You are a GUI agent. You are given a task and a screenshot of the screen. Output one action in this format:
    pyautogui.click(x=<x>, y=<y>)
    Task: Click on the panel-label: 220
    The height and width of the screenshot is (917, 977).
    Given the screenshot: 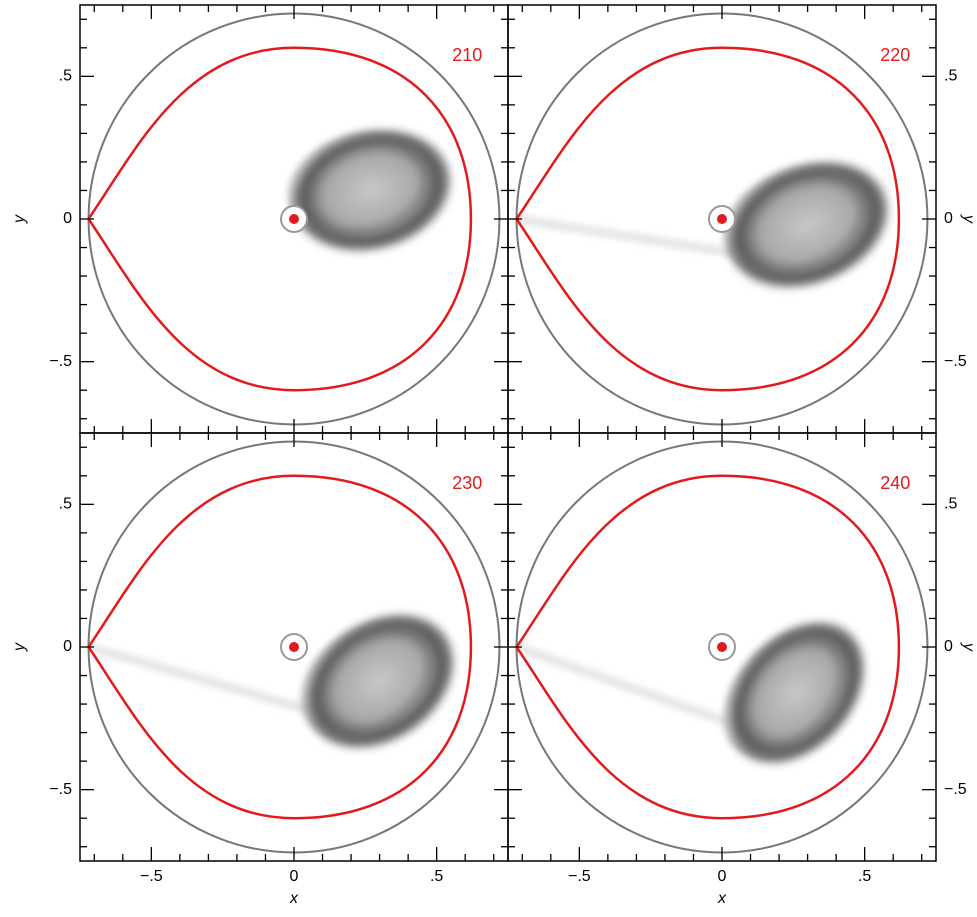 What is the action you would take?
    pyautogui.click(x=895, y=55)
    